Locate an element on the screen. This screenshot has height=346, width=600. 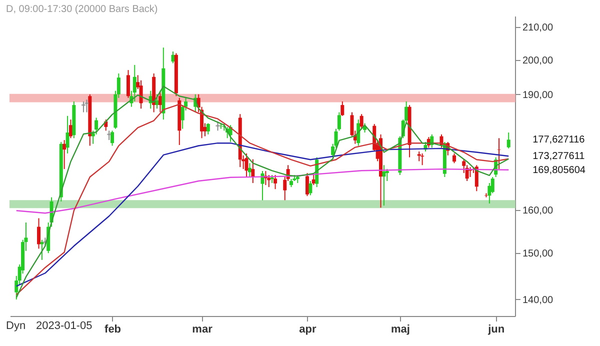
y-tick-label: 150,00 is located at coordinates (538, 254).